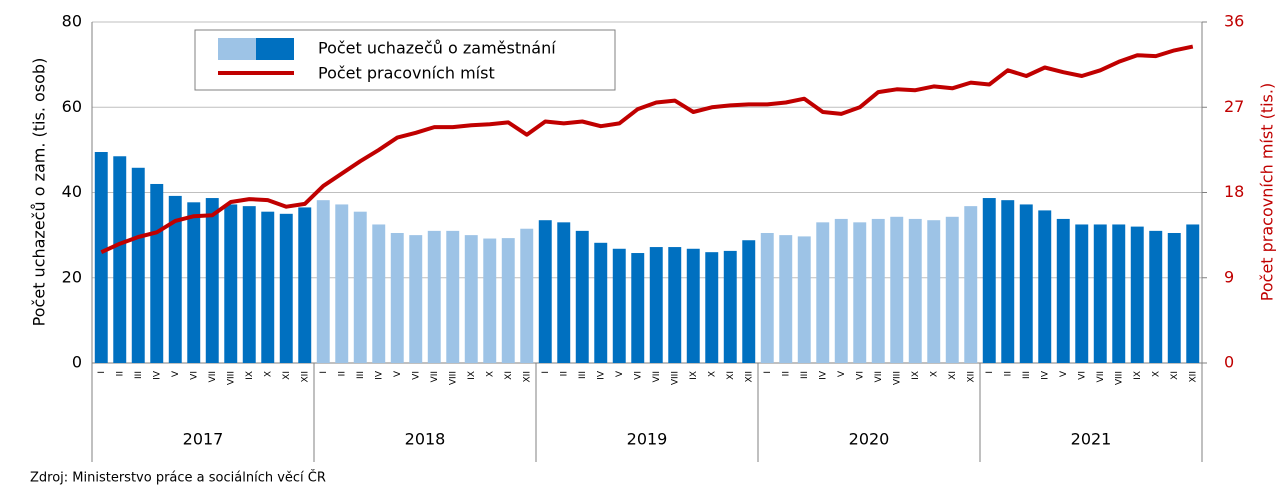  What do you see at coordinates (869, 439) in the screenshot?
I see `group-label: 2020` at bounding box center [869, 439].